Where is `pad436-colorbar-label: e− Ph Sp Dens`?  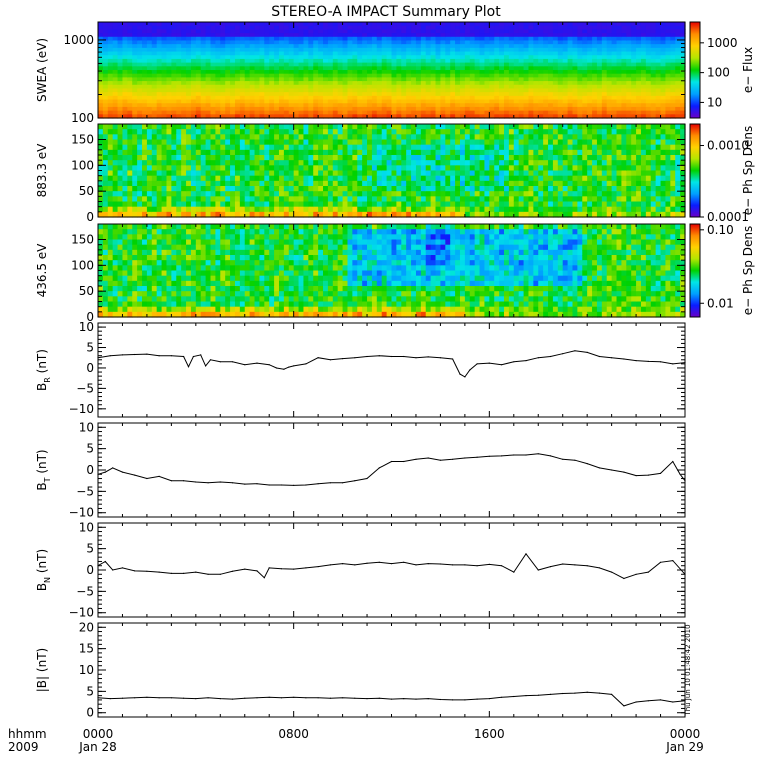 pad436-colorbar-label: e− Ph Sp Dens is located at coordinates (748, 270).